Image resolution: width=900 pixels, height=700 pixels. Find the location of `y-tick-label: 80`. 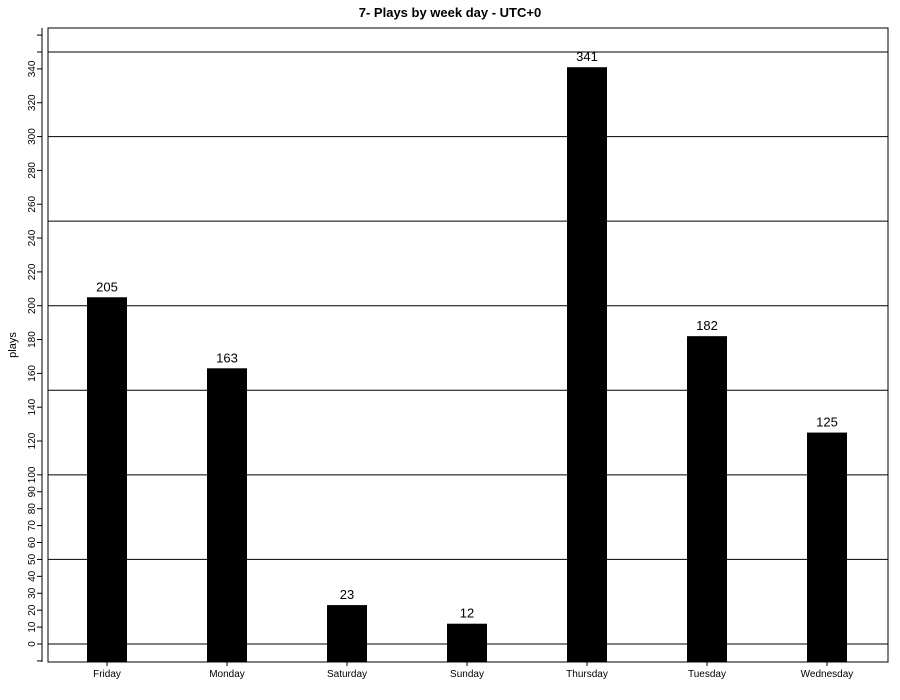

y-tick-label: 80 is located at coordinates (32, 509).